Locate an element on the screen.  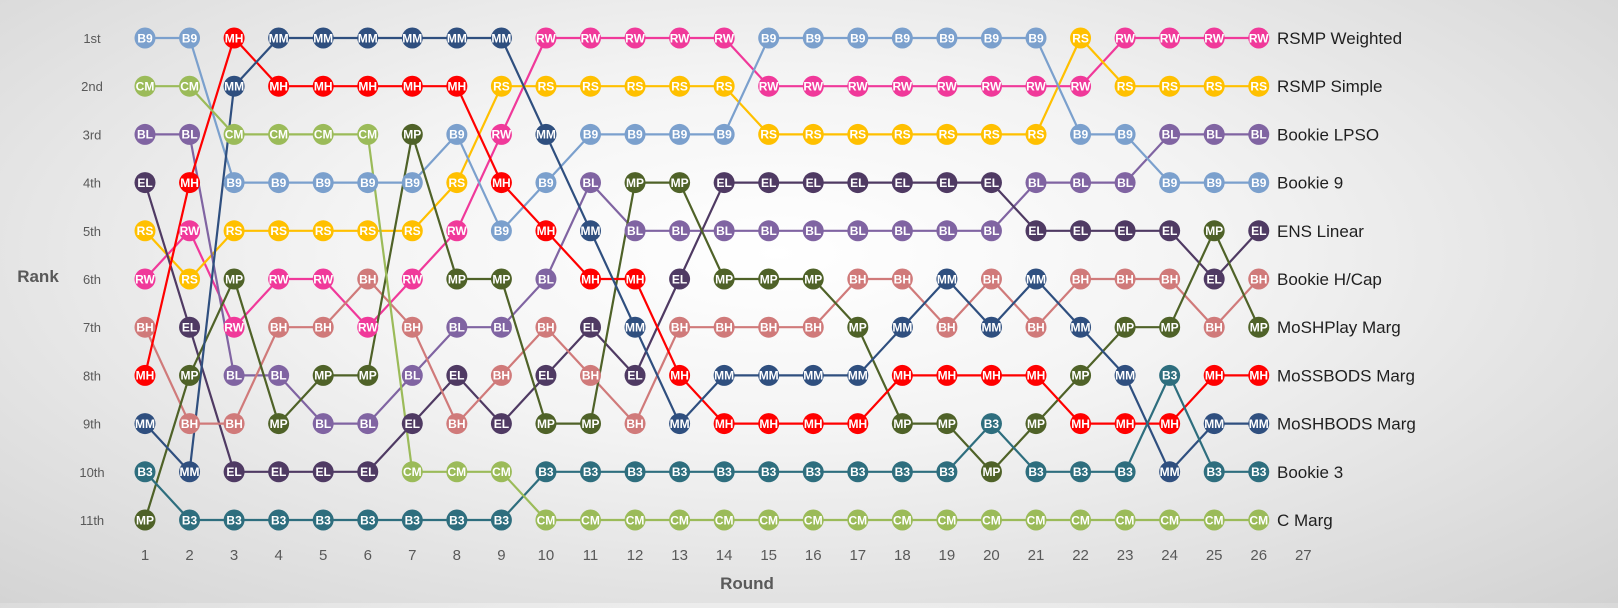
y-tick-label: 5th is located at coordinates (92, 231).